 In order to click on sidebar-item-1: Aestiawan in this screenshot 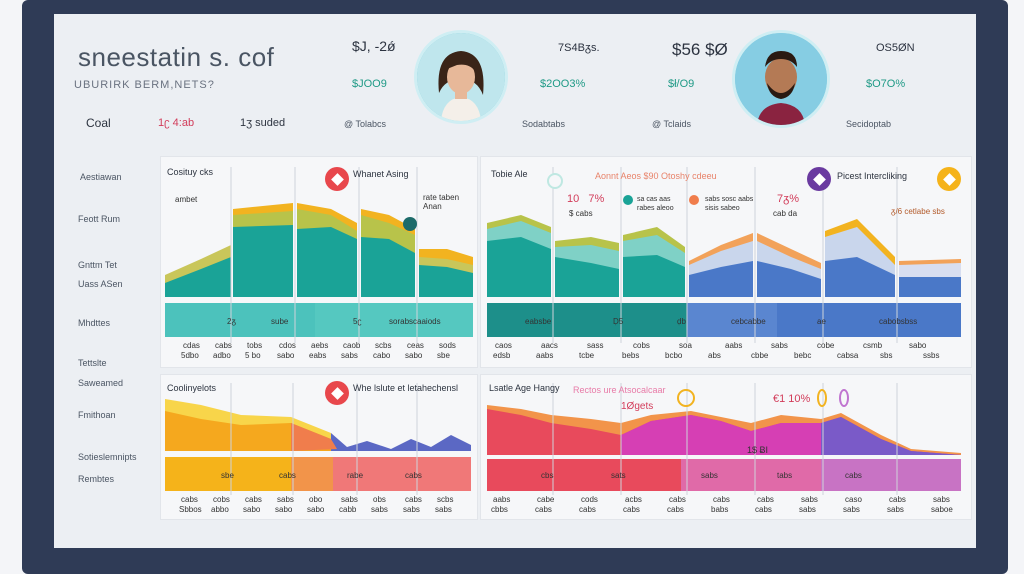, I will do `click(101, 177)`.